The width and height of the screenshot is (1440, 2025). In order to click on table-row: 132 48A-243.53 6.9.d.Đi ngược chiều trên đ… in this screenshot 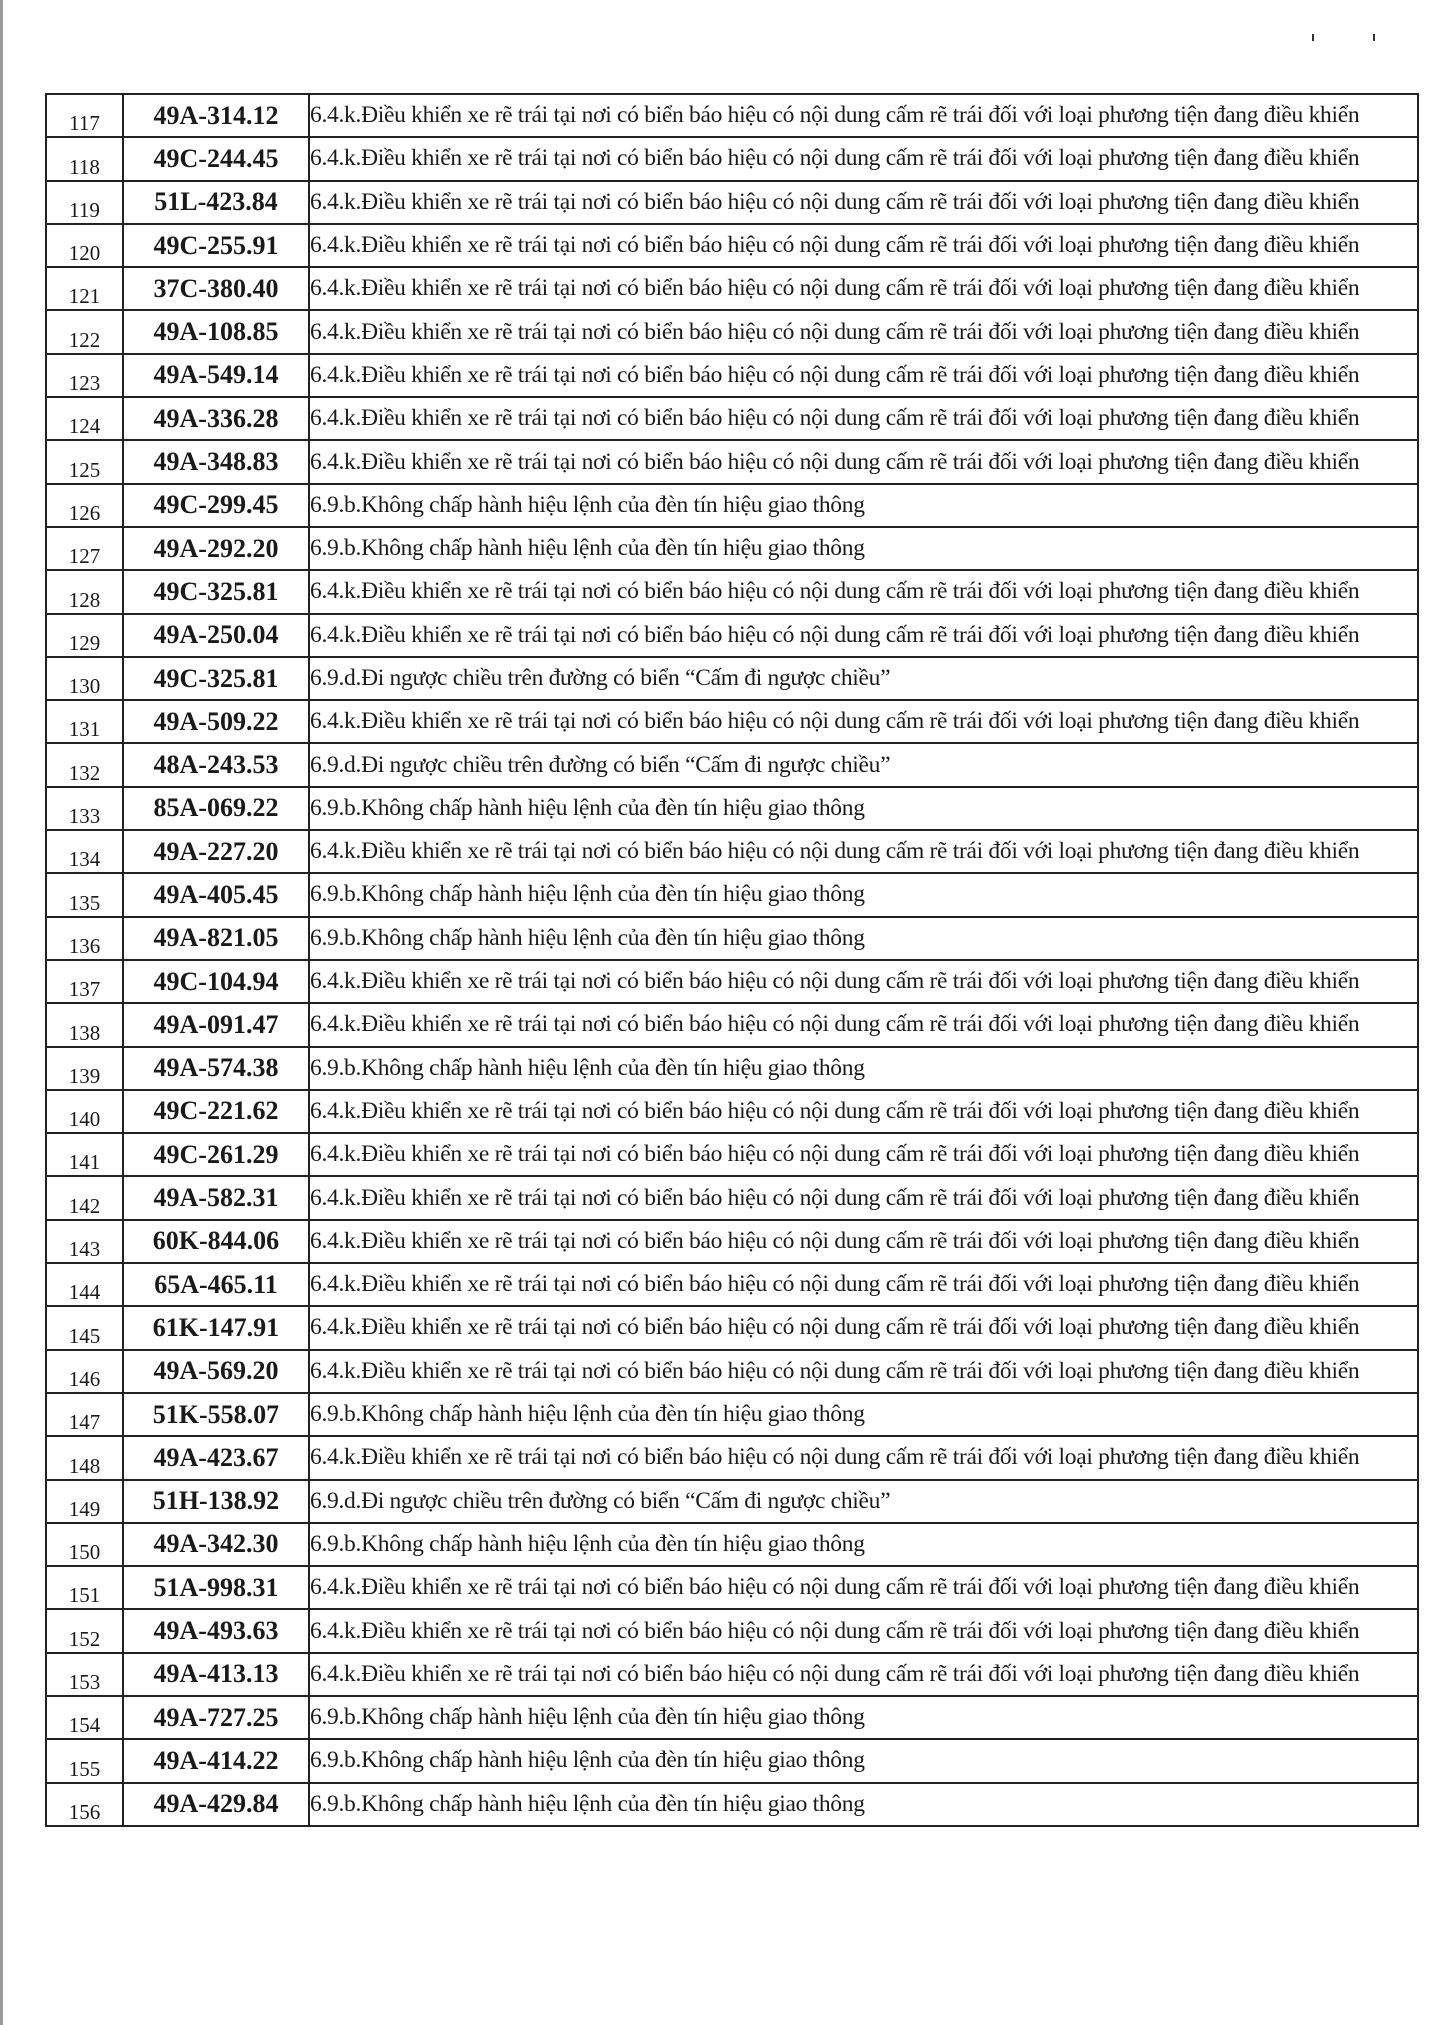, I will do `click(732, 765)`.